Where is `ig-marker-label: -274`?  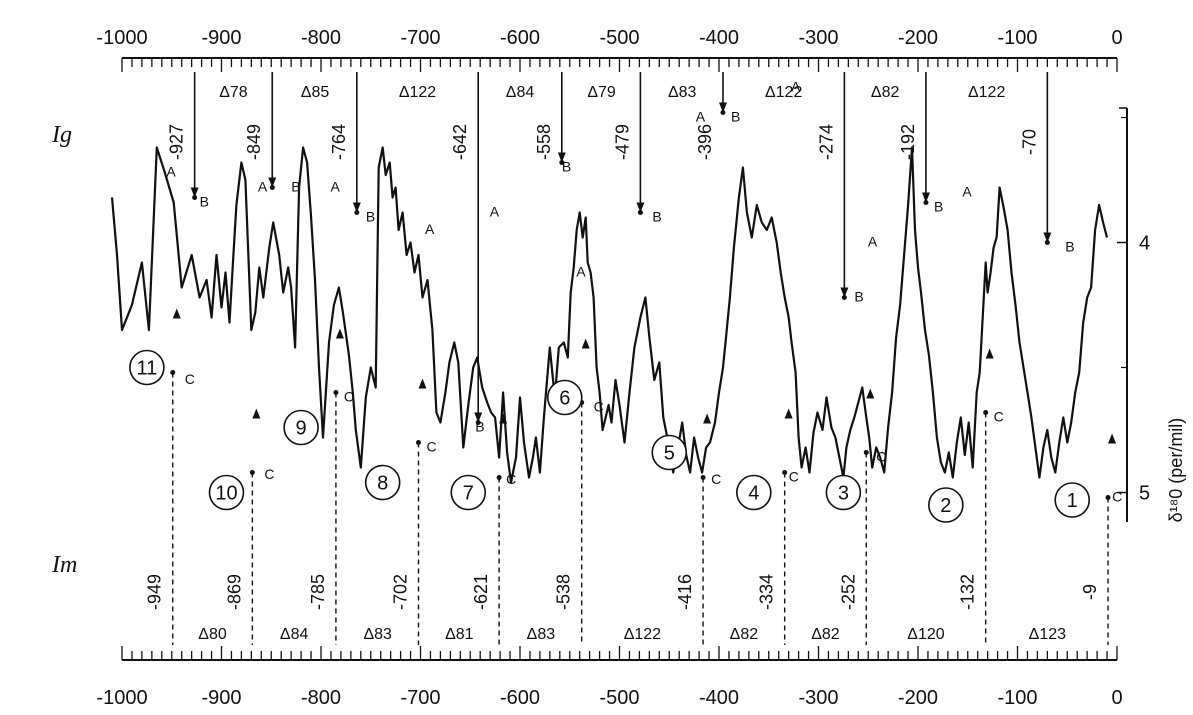 ig-marker-label: -274 is located at coordinates (826, 142).